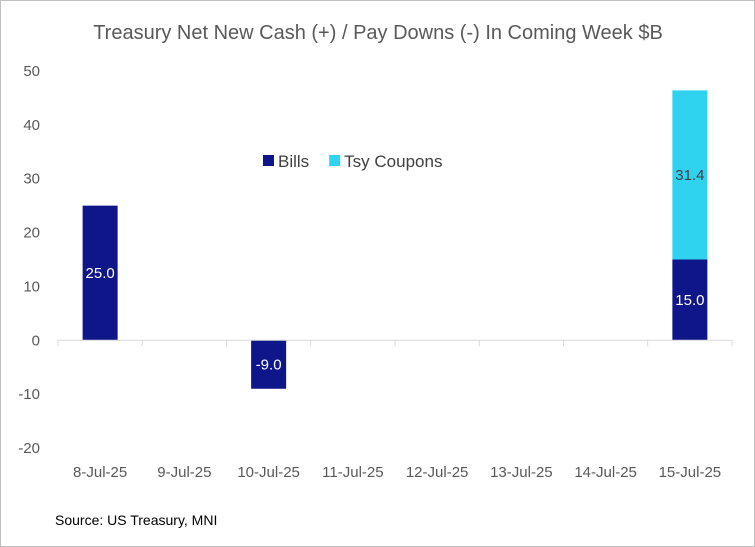  What do you see at coordinates (395, 343) in the screenshot?
I see `x-axis` at bounding box center [395, 343].